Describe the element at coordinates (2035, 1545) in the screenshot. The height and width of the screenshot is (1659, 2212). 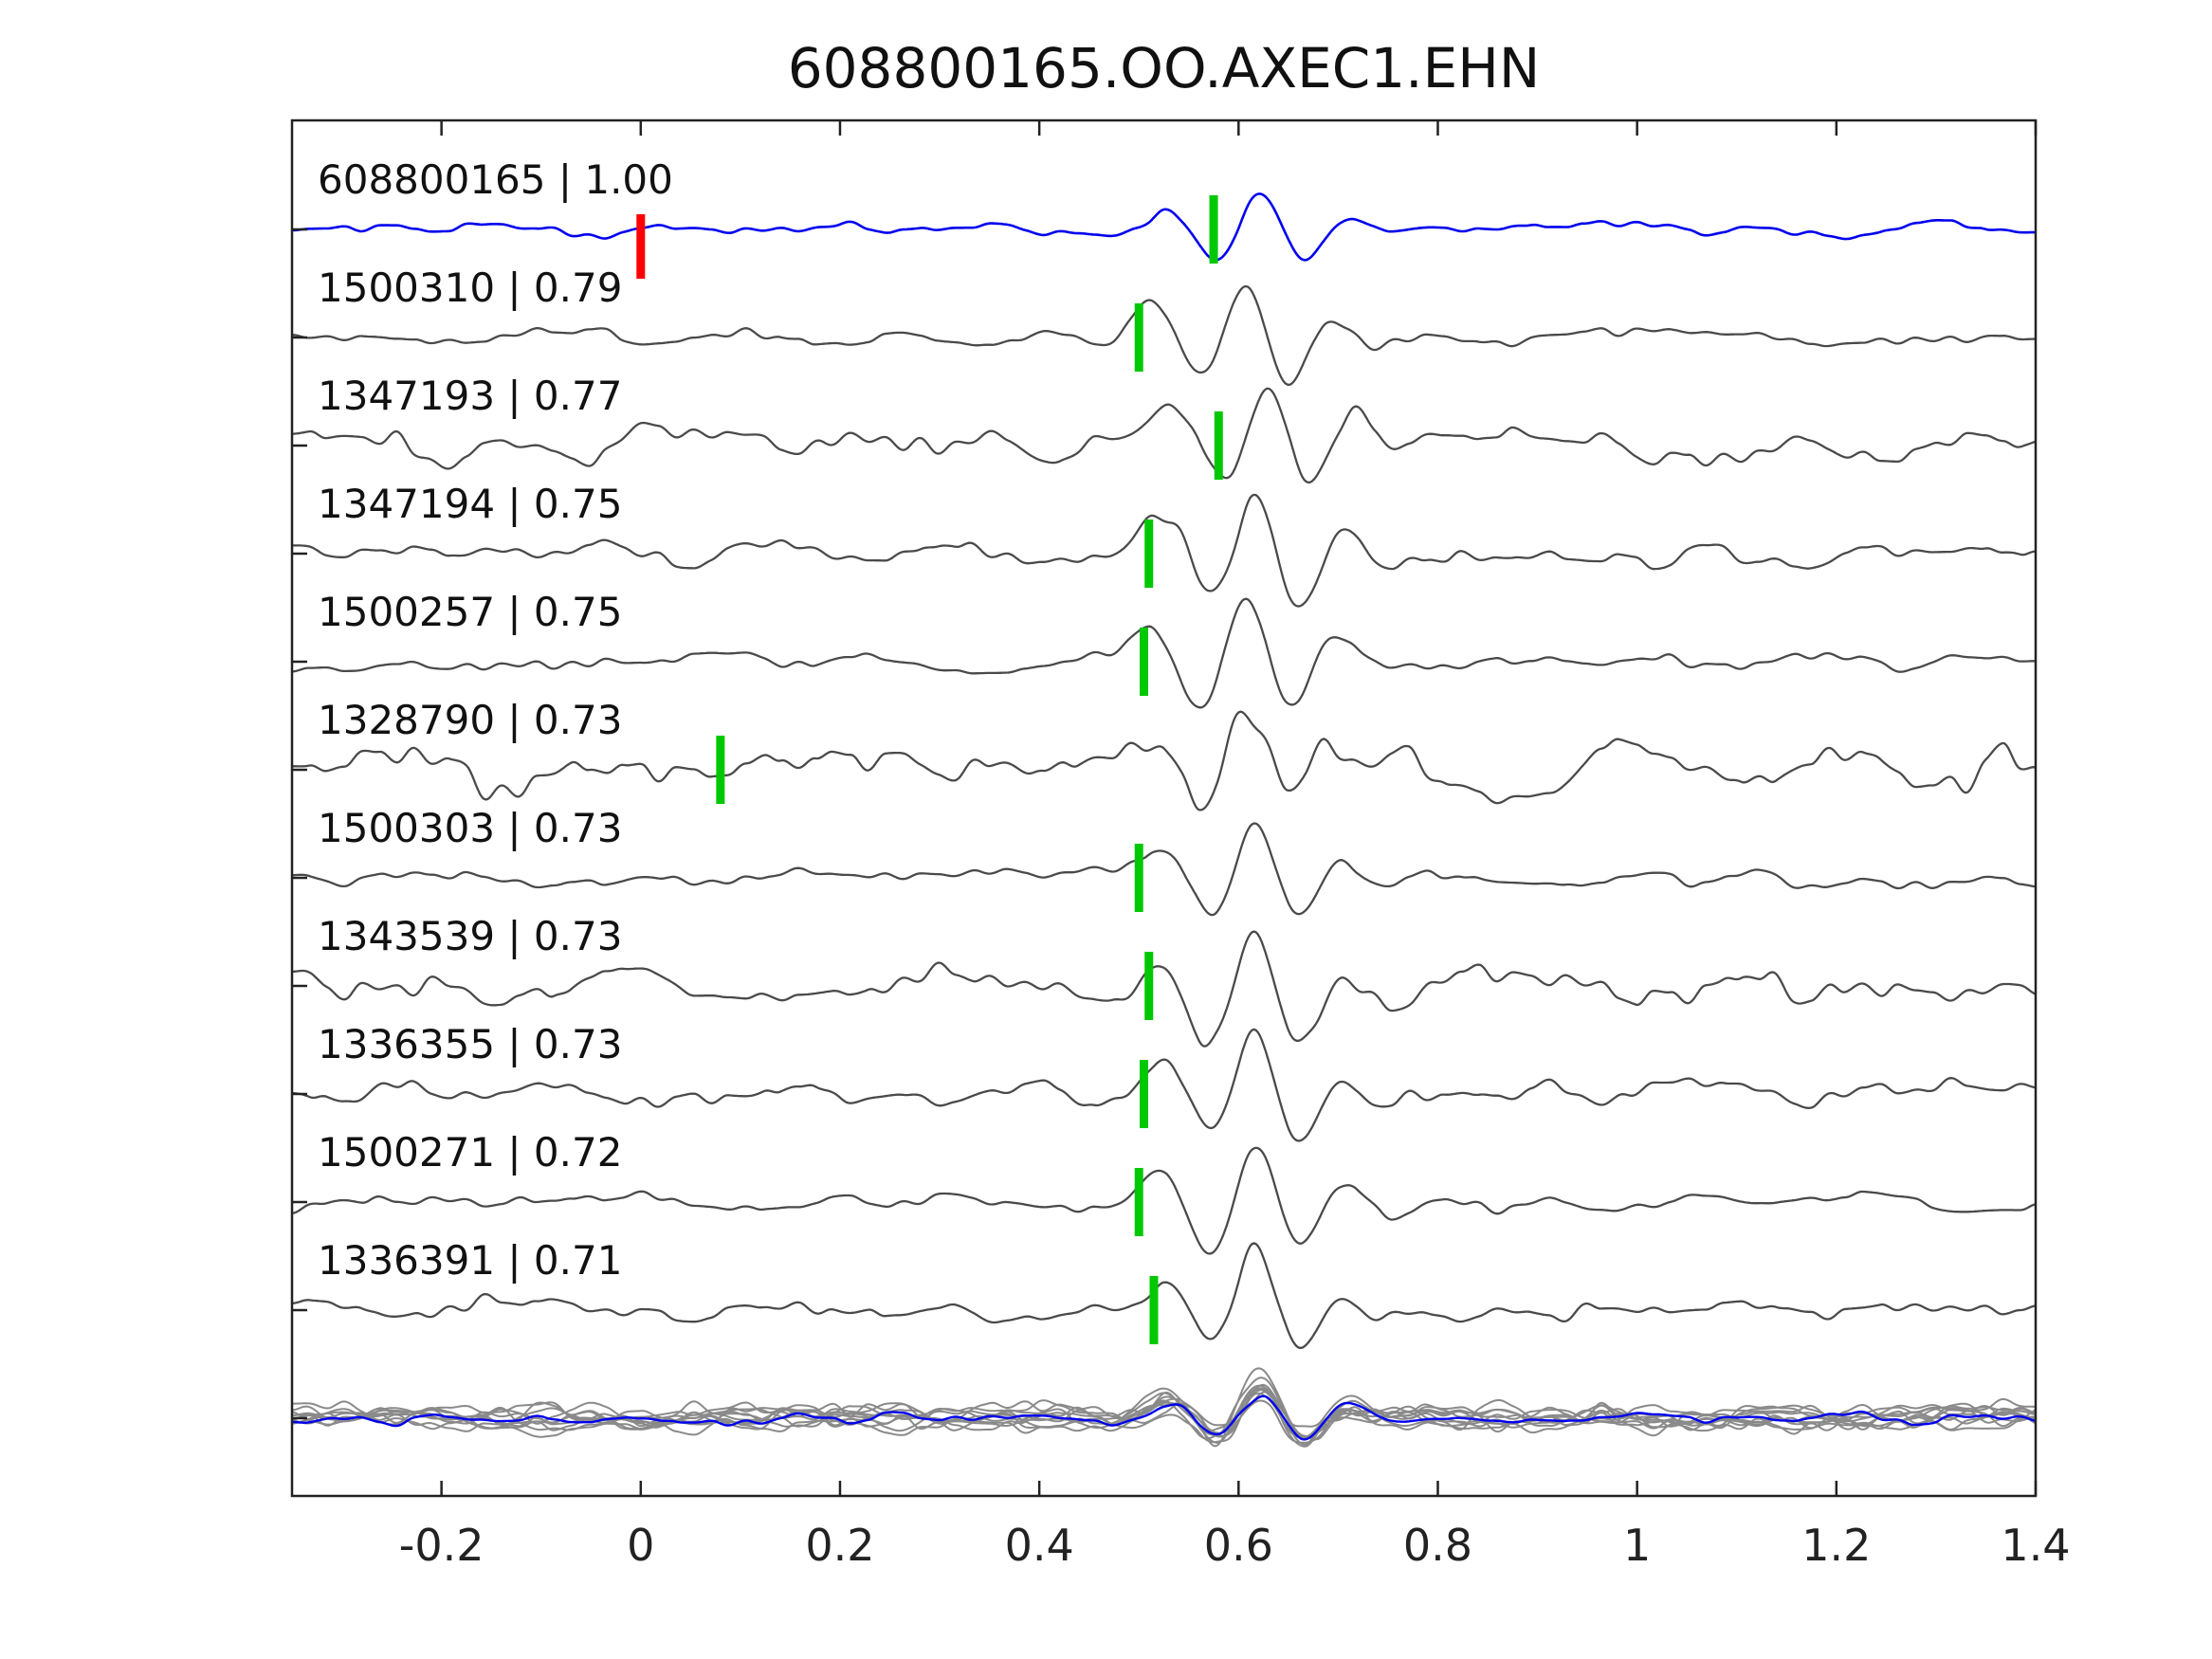
I see `x-tick-label: 1.4` at that location.